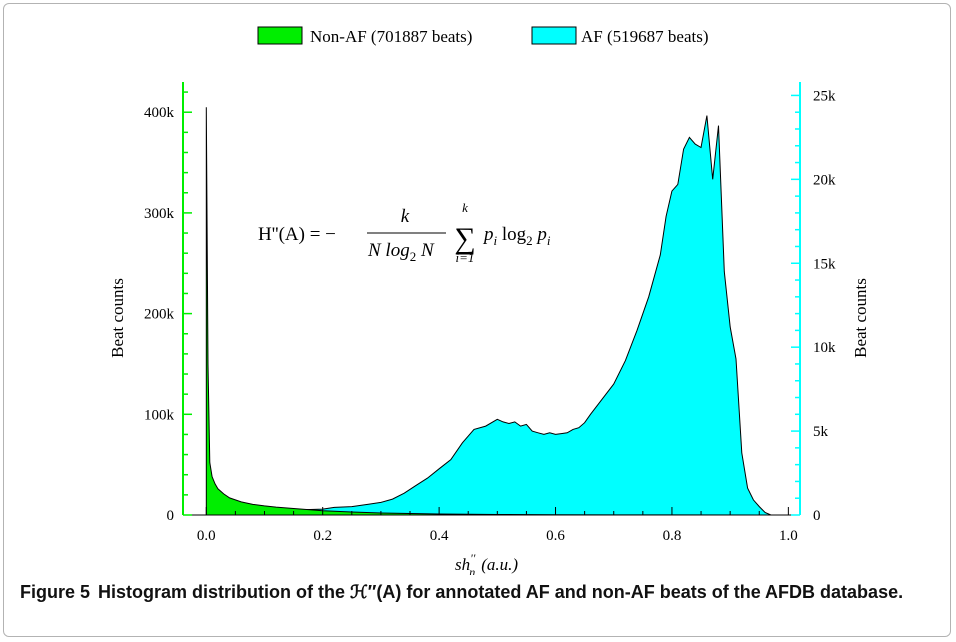  I want to click on x-axis-ticks: 0.0 0.2 0.4 0.6 0.8 1.0, so click(497, 525).